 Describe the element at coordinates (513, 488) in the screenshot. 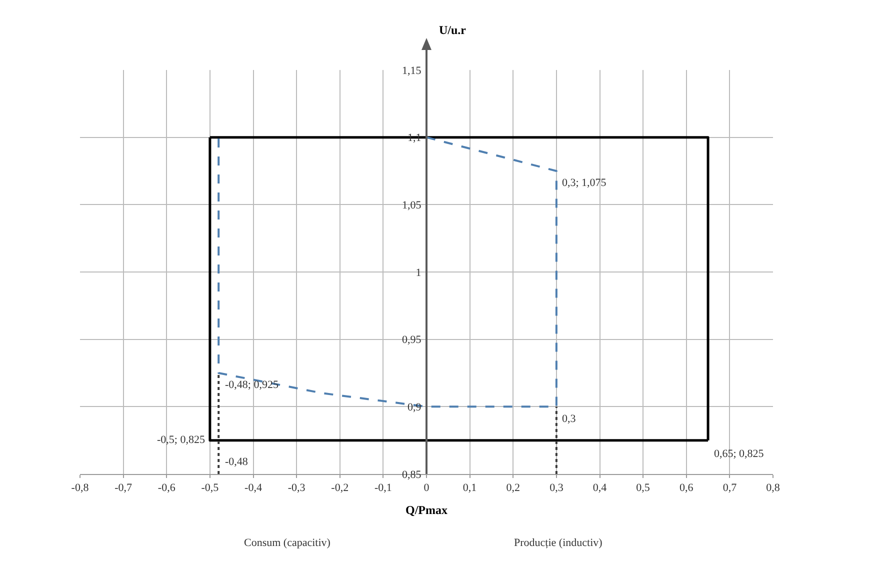

I see `x-tick-label: 0,2` at that location.